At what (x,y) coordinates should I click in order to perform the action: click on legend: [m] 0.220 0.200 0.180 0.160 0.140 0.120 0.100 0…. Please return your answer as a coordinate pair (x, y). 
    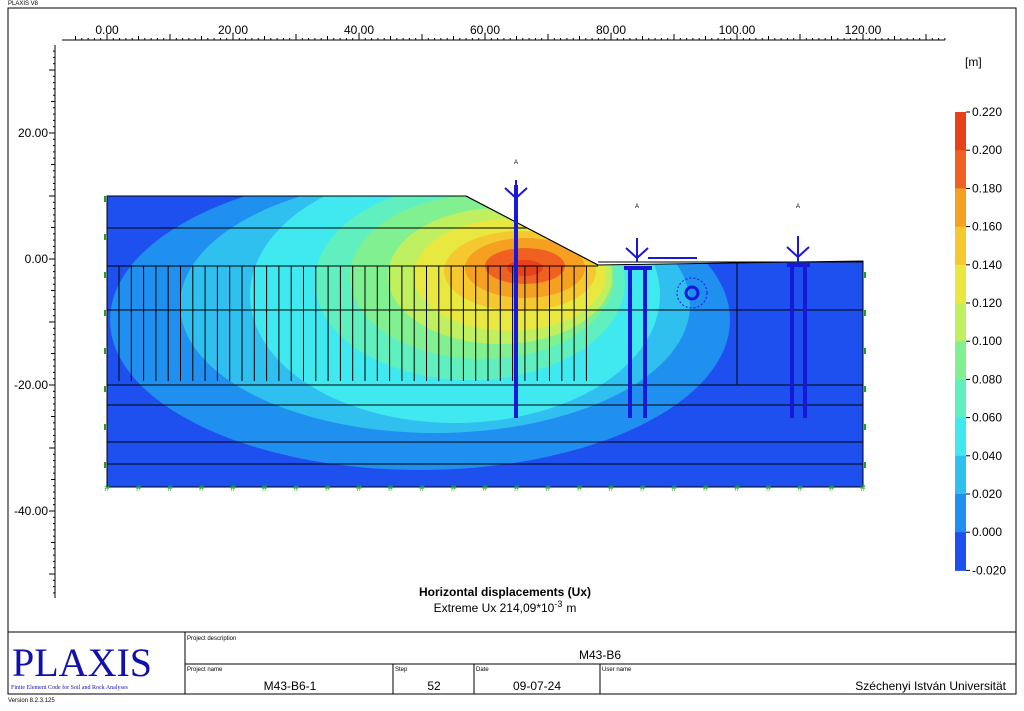
    Looking at the image, I should click on (980, 316).